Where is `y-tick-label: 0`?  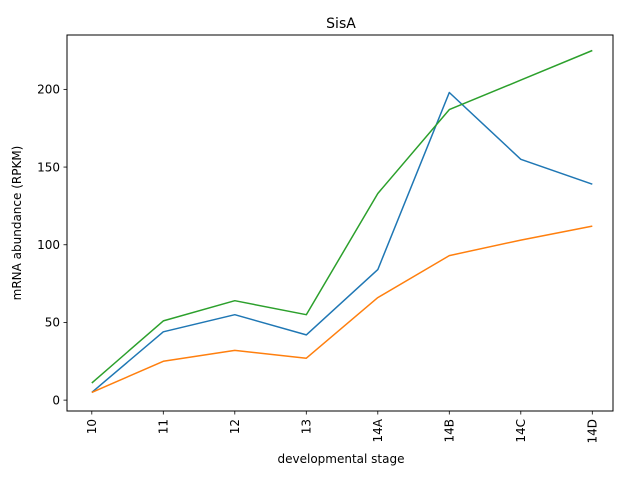 y-tick-label: 0 is located at coordinates (56, 400).